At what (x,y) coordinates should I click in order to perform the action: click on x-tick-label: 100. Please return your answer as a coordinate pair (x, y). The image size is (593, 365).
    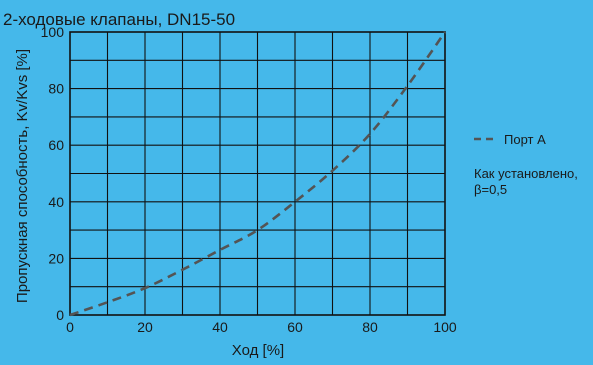
    Looking at the image, I should click on (445, 327).